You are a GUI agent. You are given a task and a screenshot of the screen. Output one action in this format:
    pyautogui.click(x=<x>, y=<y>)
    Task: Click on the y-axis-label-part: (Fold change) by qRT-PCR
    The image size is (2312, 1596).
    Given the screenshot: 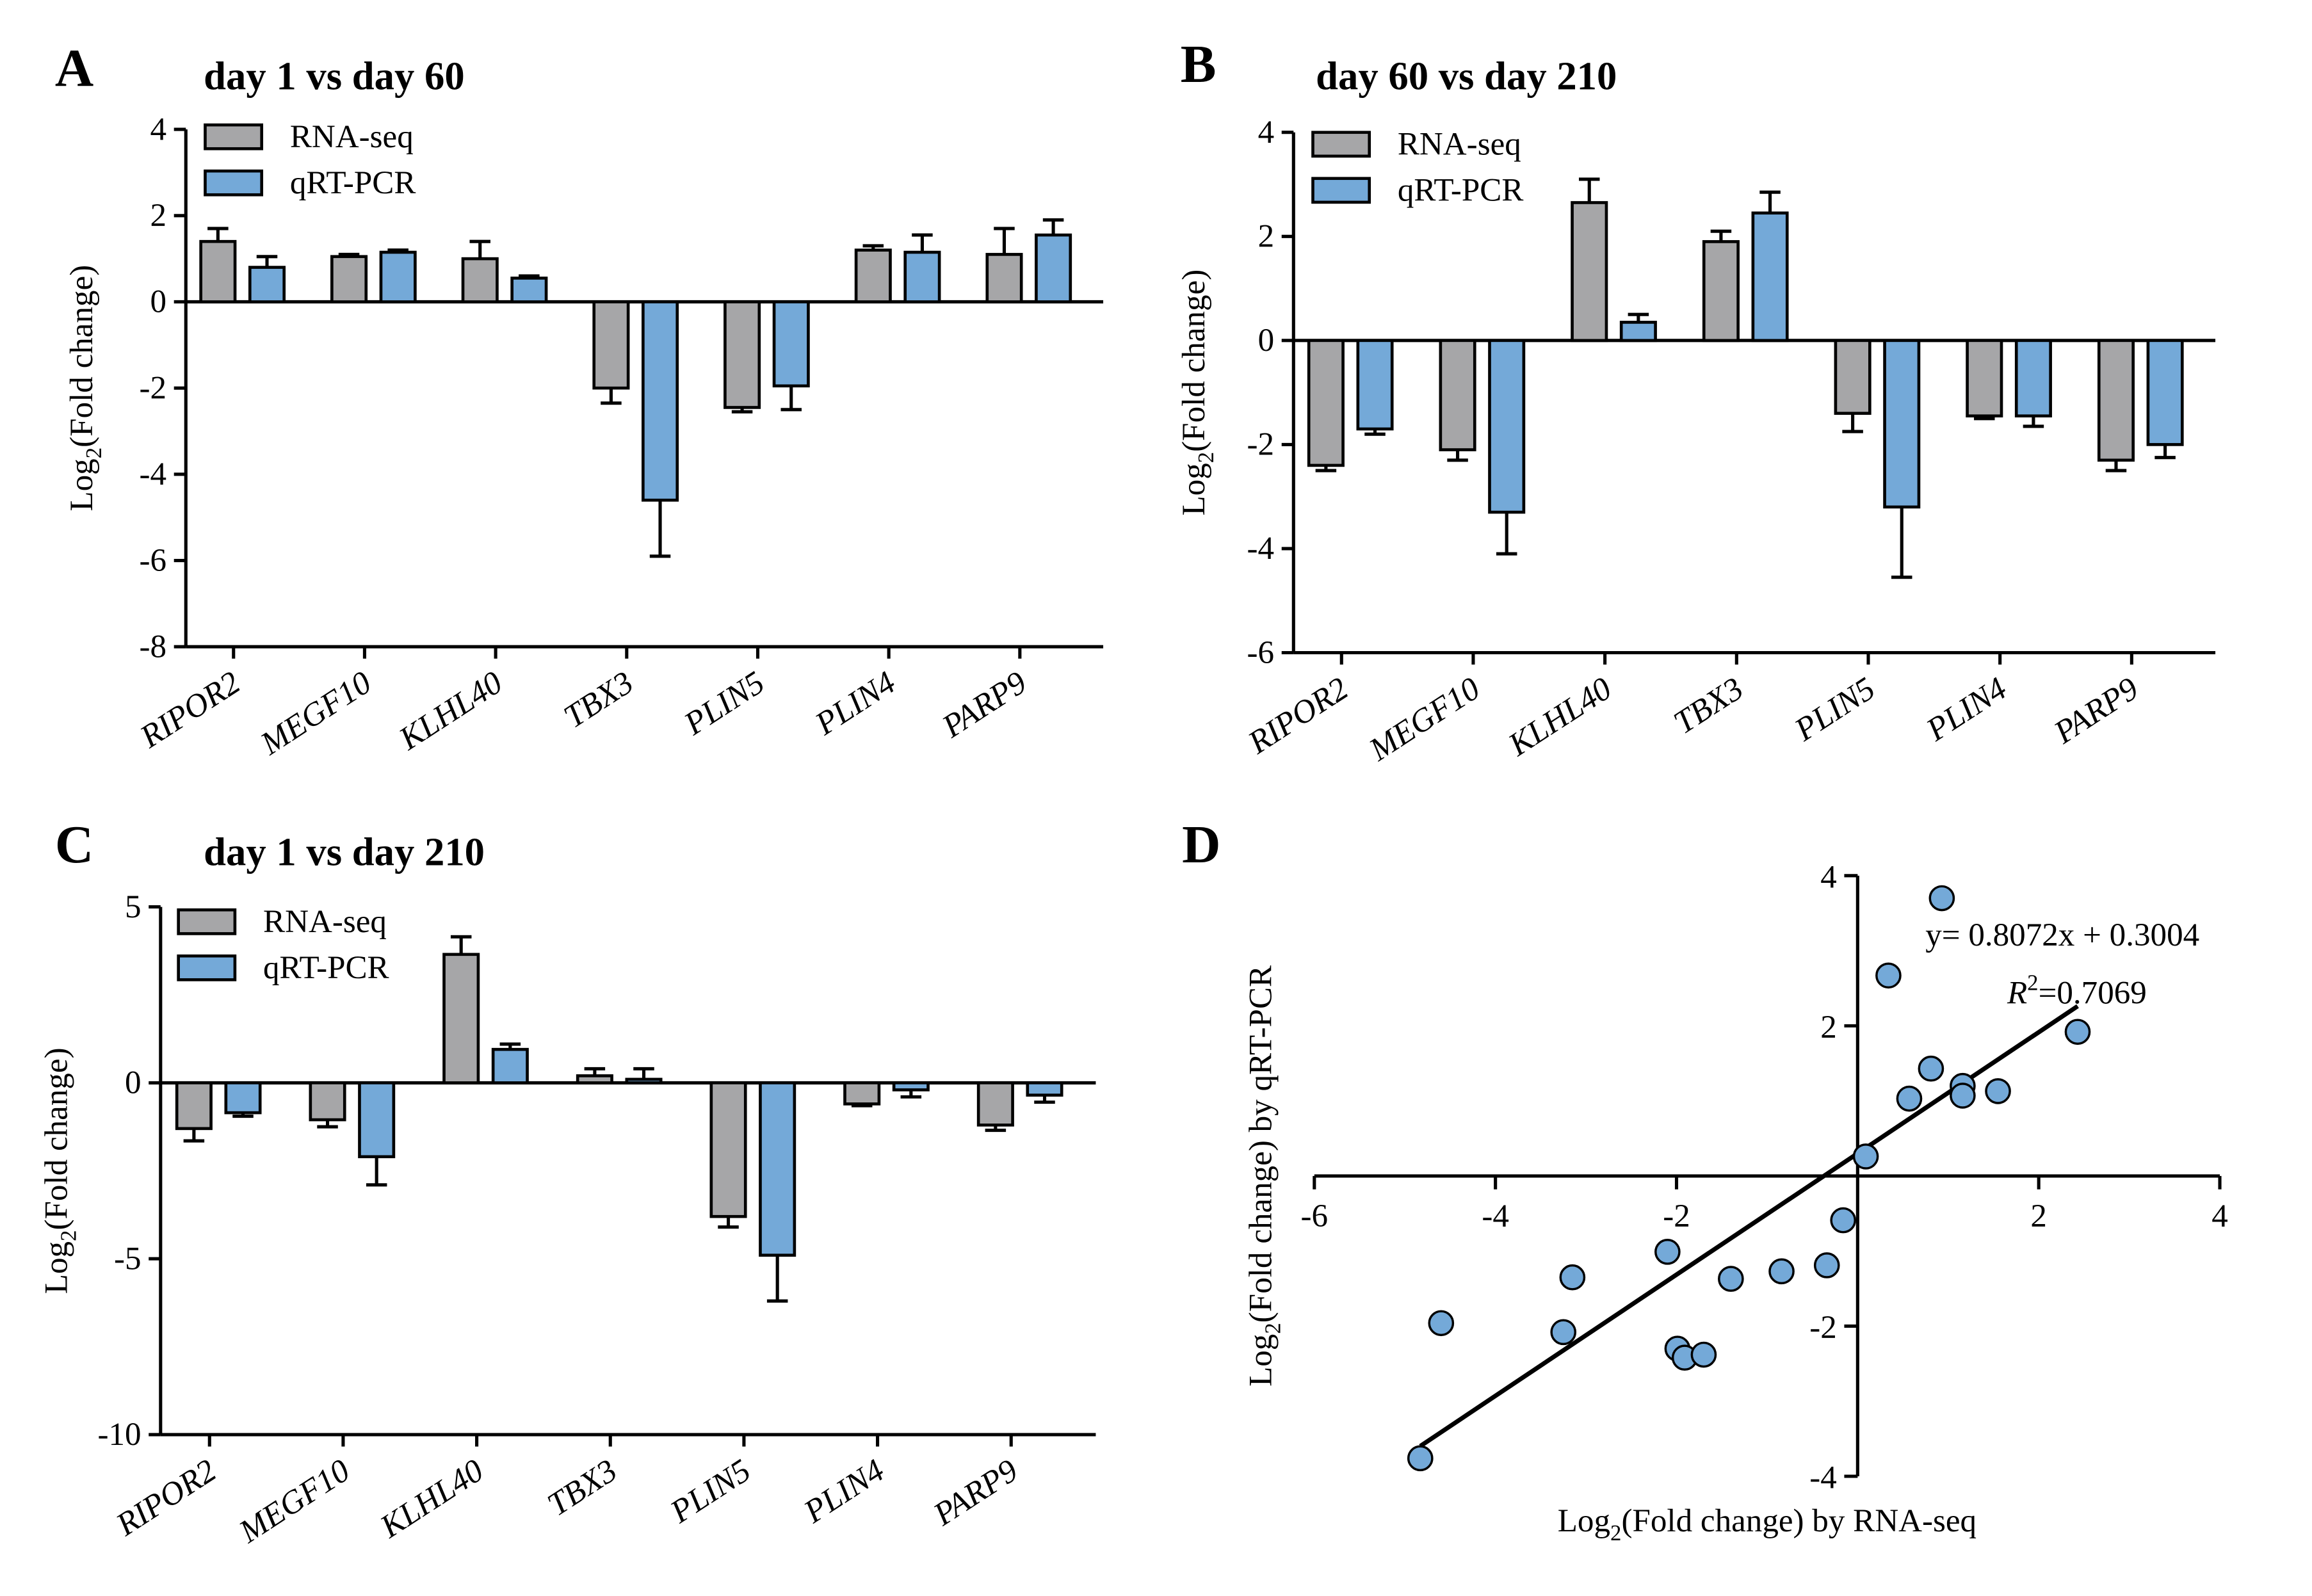 What is the action you would take?
    pyautogui.click(x=1260, y=1144)
    